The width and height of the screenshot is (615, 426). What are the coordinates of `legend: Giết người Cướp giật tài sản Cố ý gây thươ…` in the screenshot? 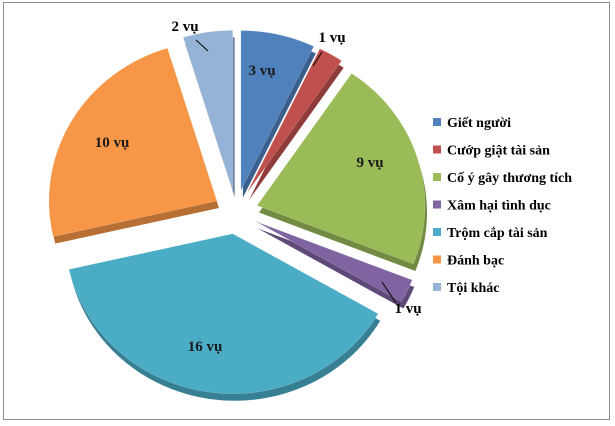 It's located at (502, 206).